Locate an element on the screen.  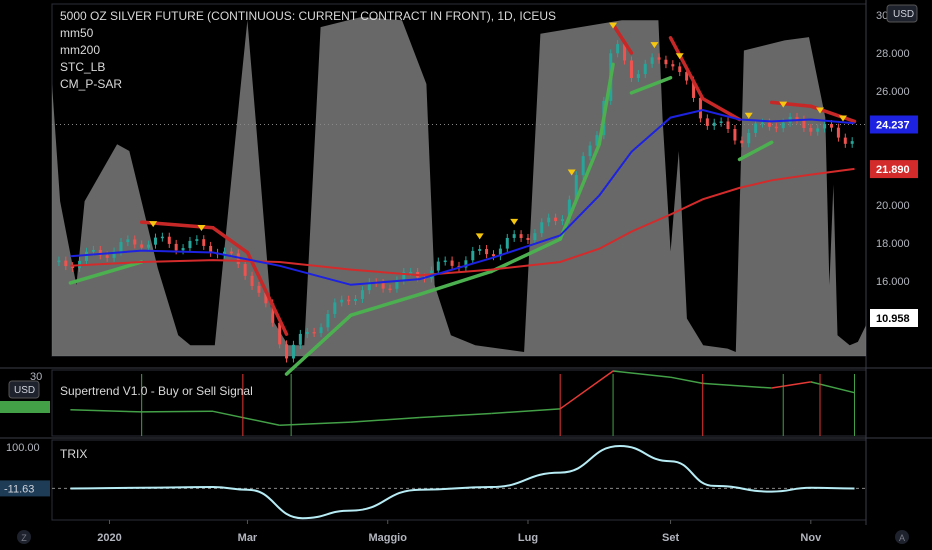
currency-label-sub: USD is located at coordinates (24, 390).